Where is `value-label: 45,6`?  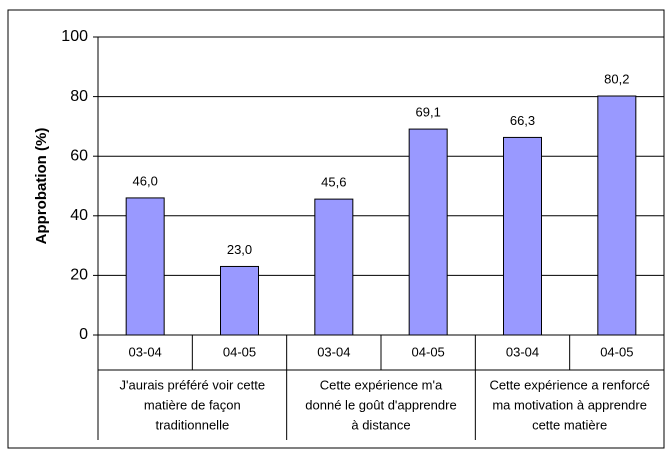
value-label: 45,6 is located at coordinates (333, 182).